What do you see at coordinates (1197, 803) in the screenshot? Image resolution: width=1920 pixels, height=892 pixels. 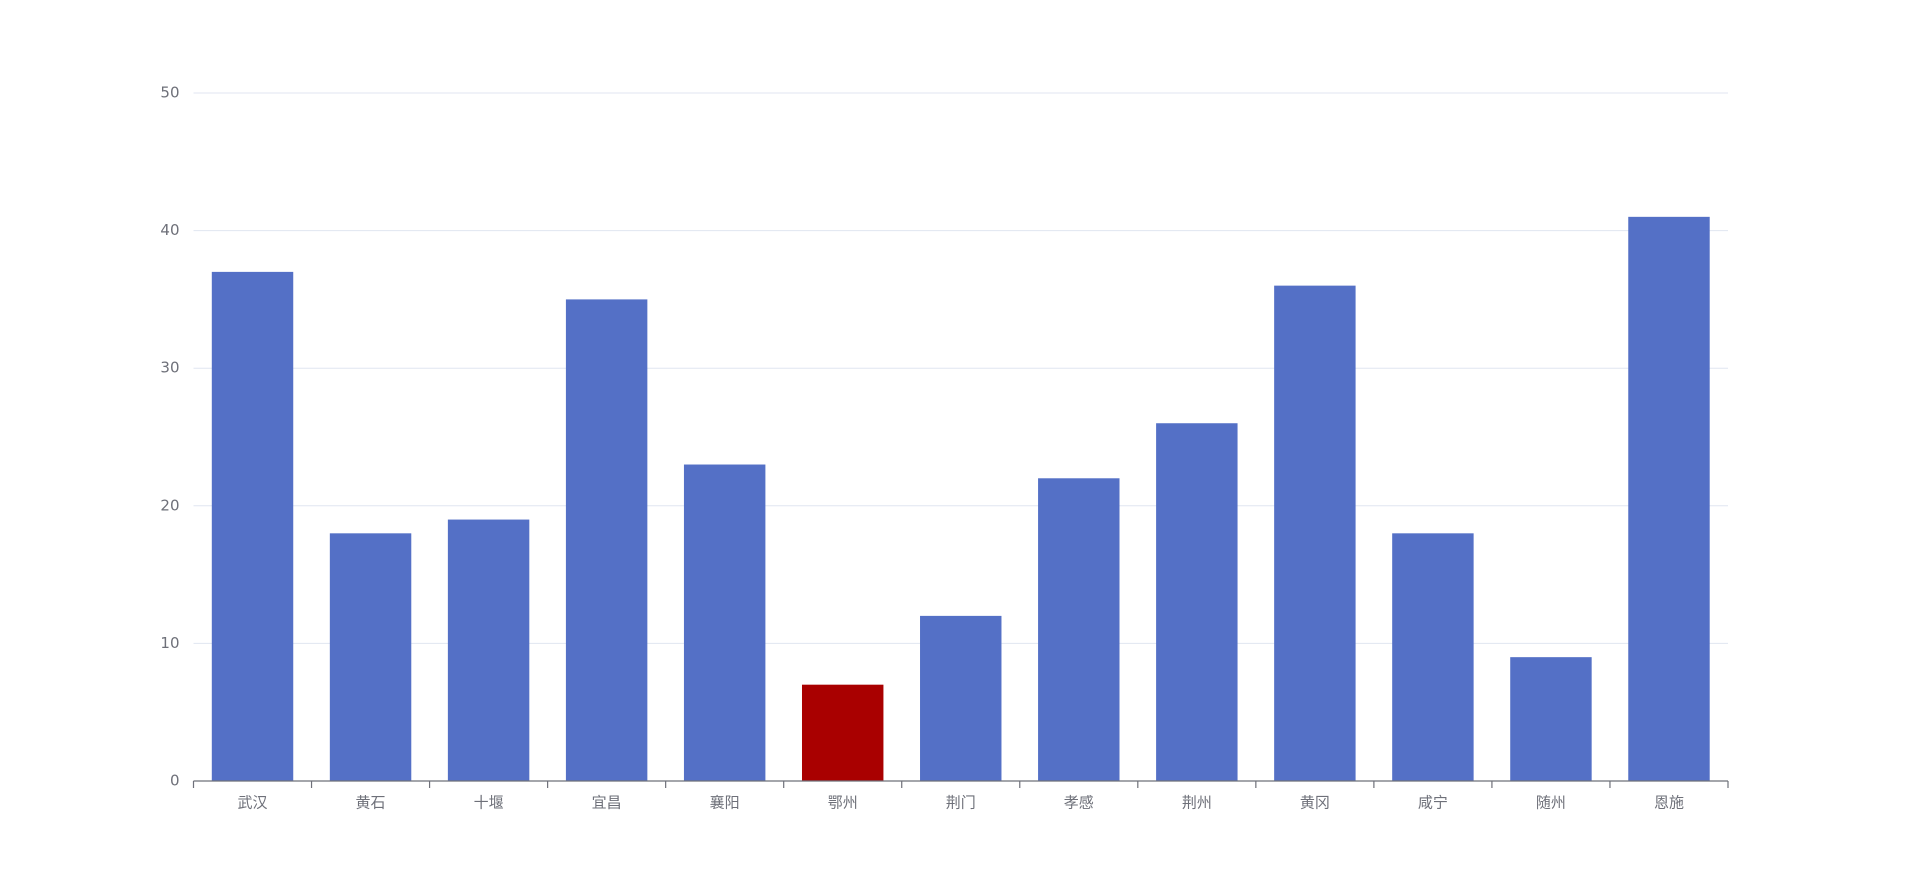 I see `x-tick-label: 荆州` at bounding box center [1197, 803].